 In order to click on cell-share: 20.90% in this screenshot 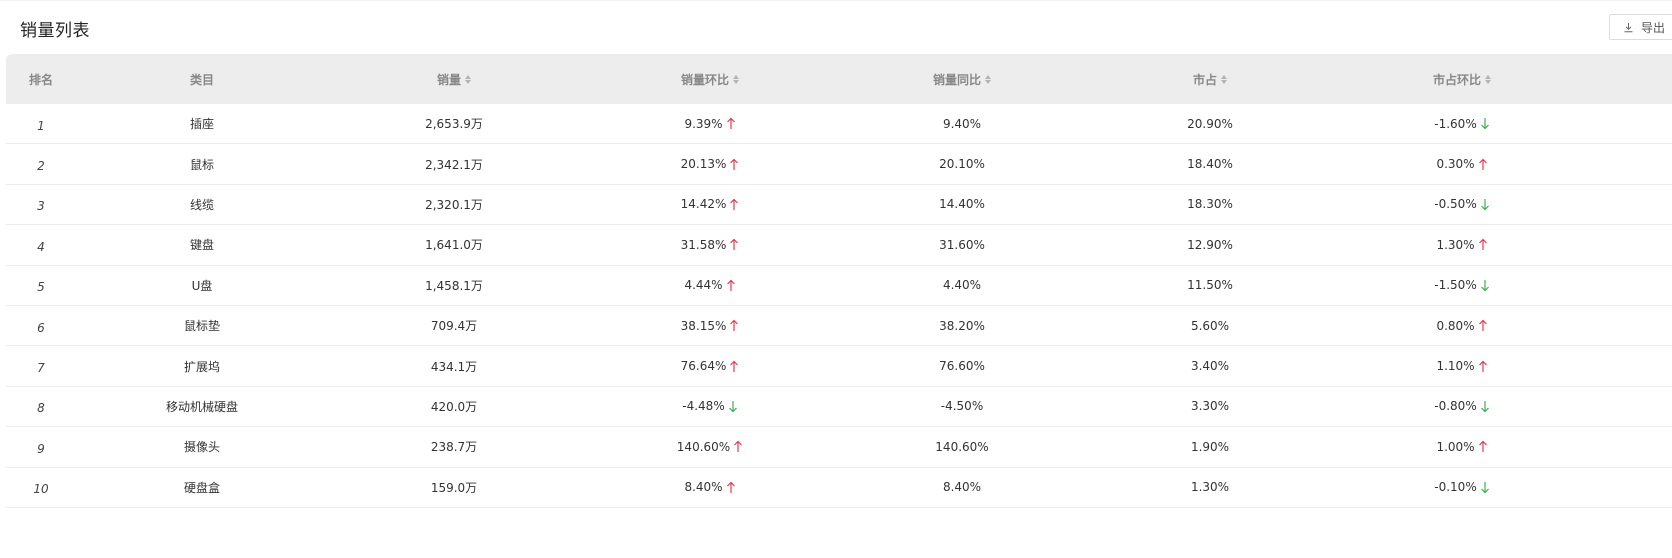, I will do `click(1210, 124)`.